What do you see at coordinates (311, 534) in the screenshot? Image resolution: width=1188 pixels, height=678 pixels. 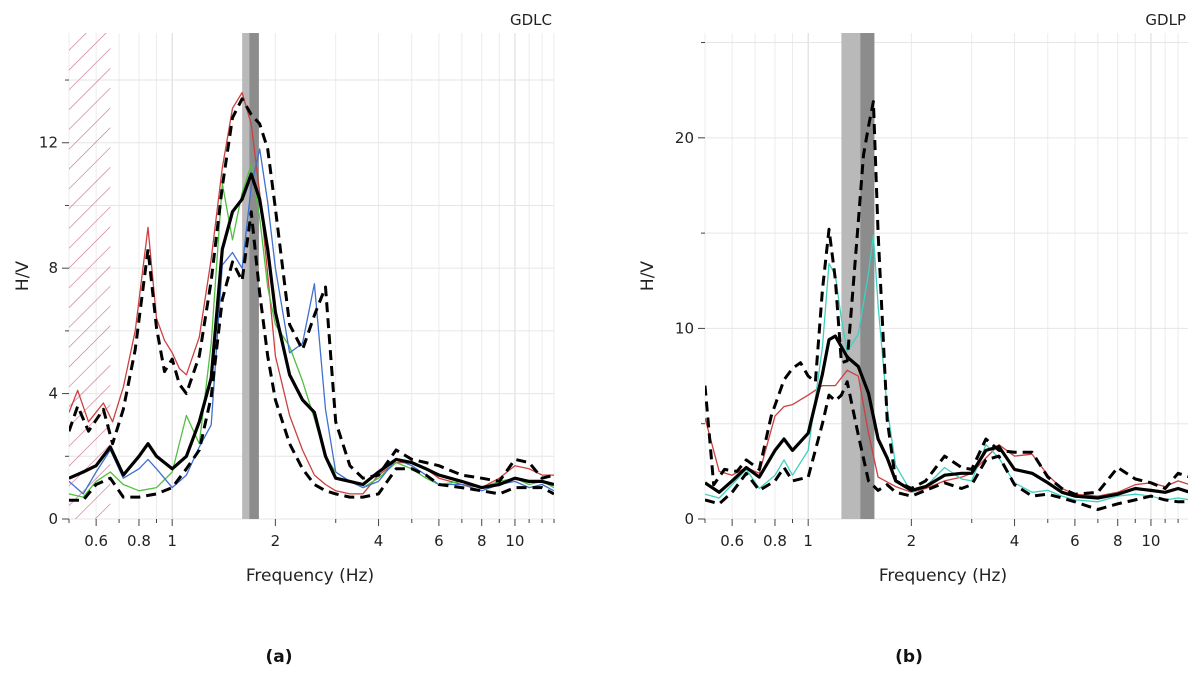 I see `panel-a-xticks: 0.6 0.8 1 2 4 6 8 10` at bounding box center [311, 534].